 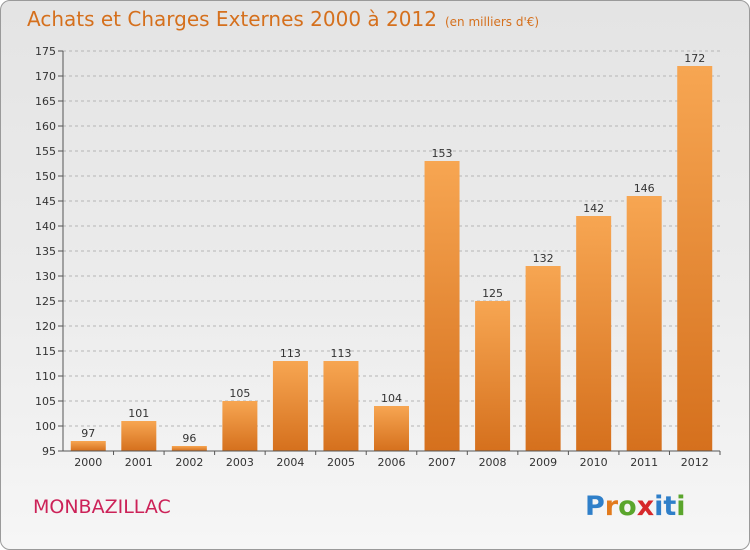 What do you see at coordinates (45, 151) in the screenshot?
I see `y-tick-label: 155` at bounding box center [45, 151].